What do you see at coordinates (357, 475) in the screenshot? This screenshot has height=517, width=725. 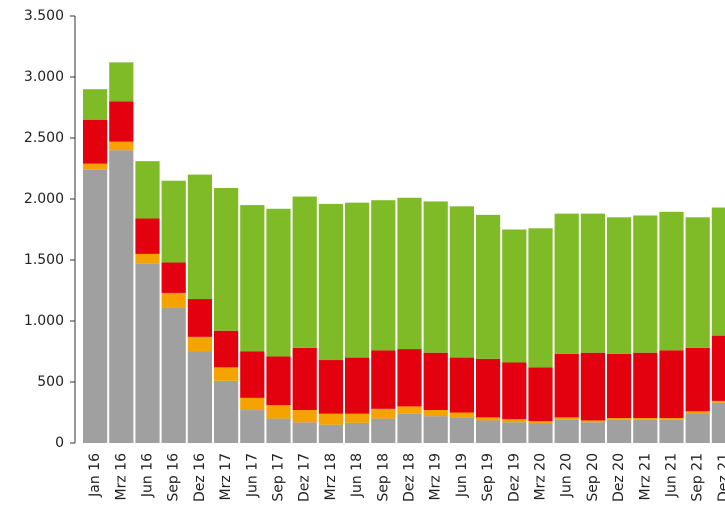 I see `x-tick-label: Jun 18` at bounding box center [357, 475].